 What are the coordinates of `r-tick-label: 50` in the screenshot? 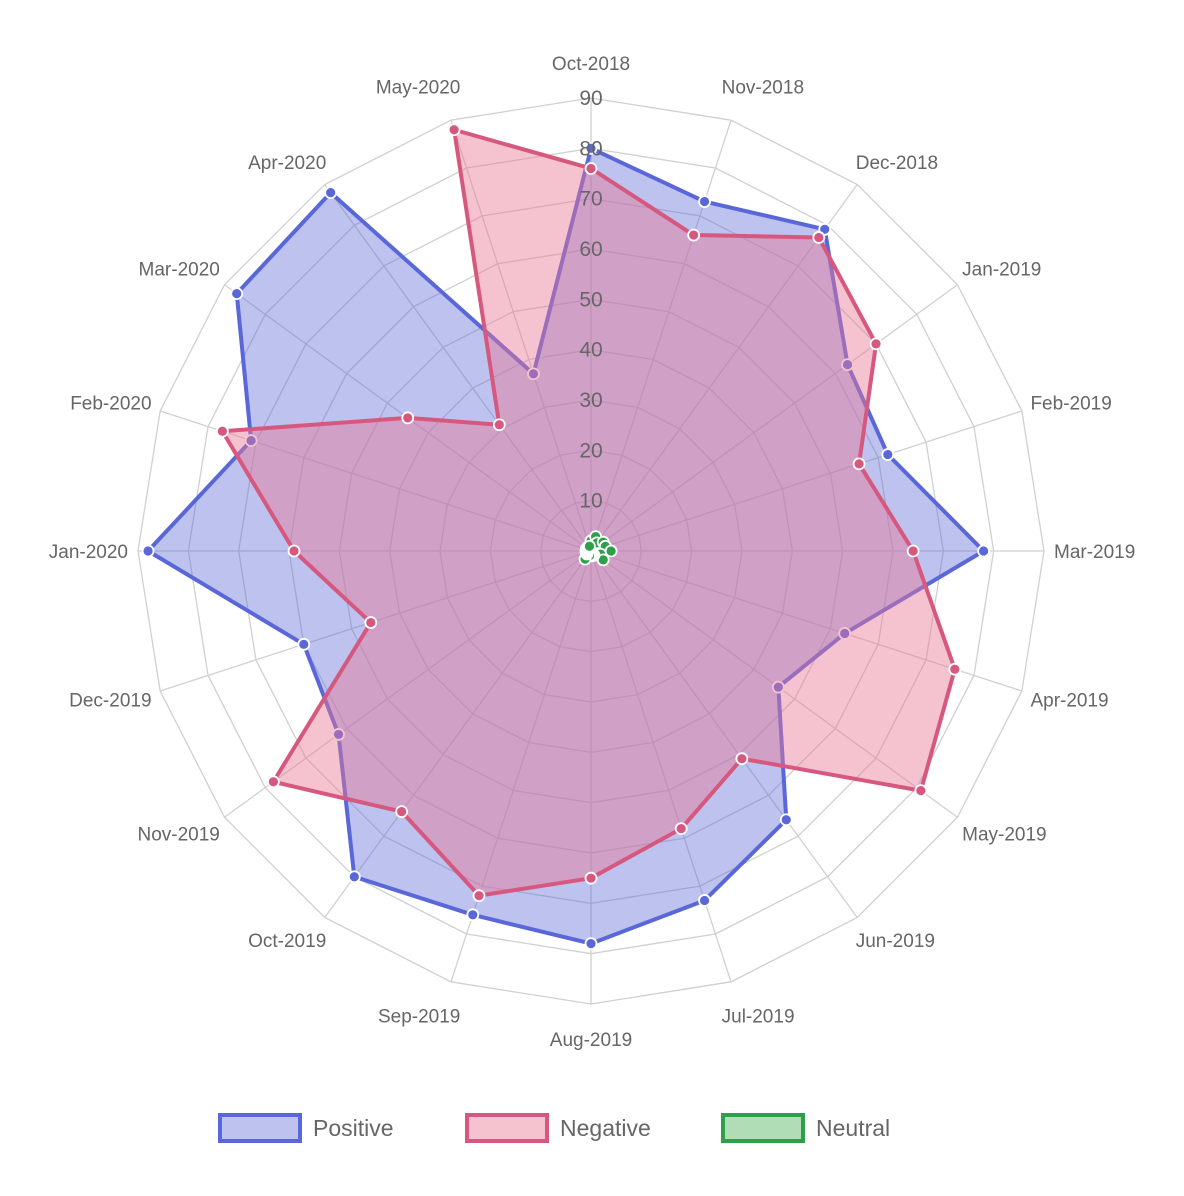 It's located at (590, 299).